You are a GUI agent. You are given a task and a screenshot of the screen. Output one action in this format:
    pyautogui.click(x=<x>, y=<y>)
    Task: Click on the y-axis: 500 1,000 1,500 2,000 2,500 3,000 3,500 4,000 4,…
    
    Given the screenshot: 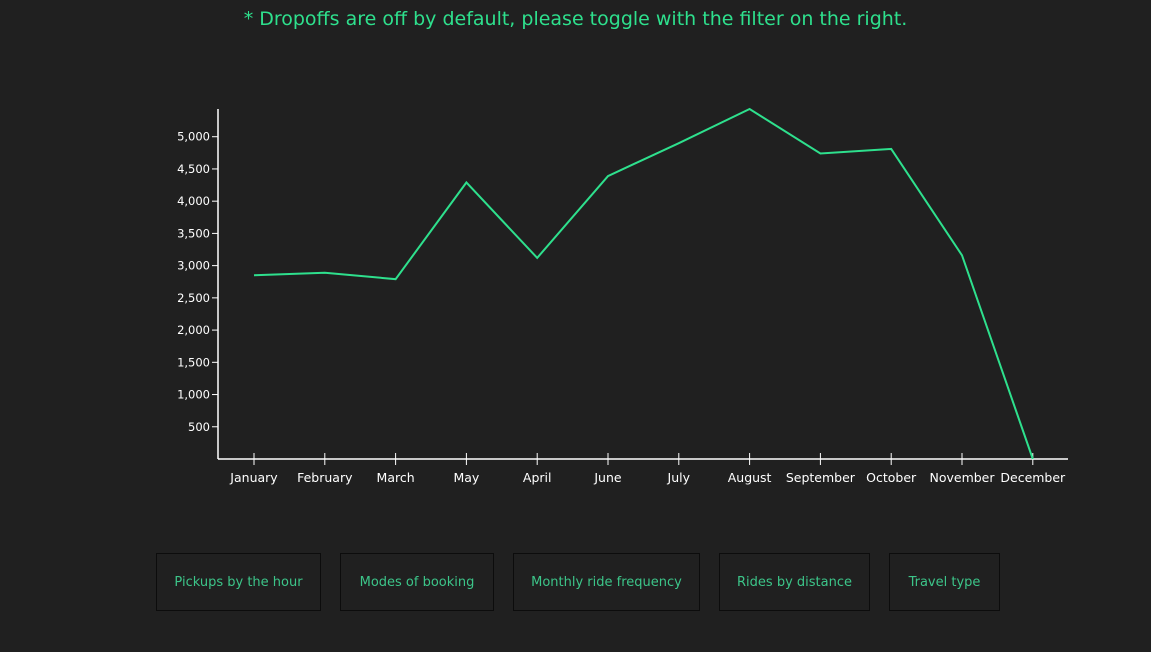 What is the action you would take?
    pyautogui.click(x=198, y=284)
    